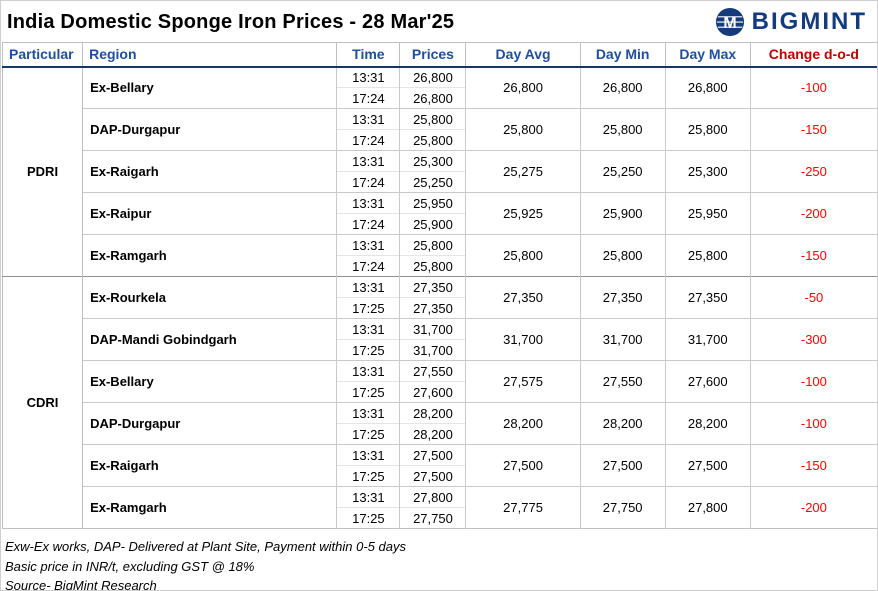  I want to click on price-subrow: 17:25 27,750, so click(440, 518).